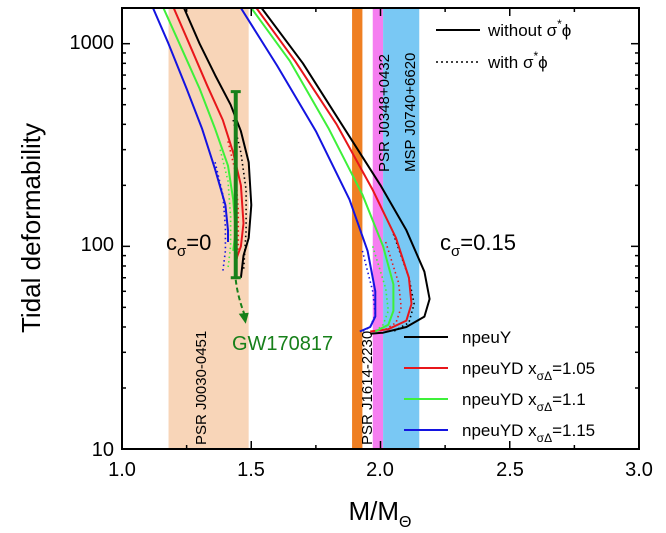 The width and height of the screenshot is (666, 533). Describe the element at coordinates (201, 388) in the screenshot. I see `band-label-j0030: PSR J0030-0451` at that location.